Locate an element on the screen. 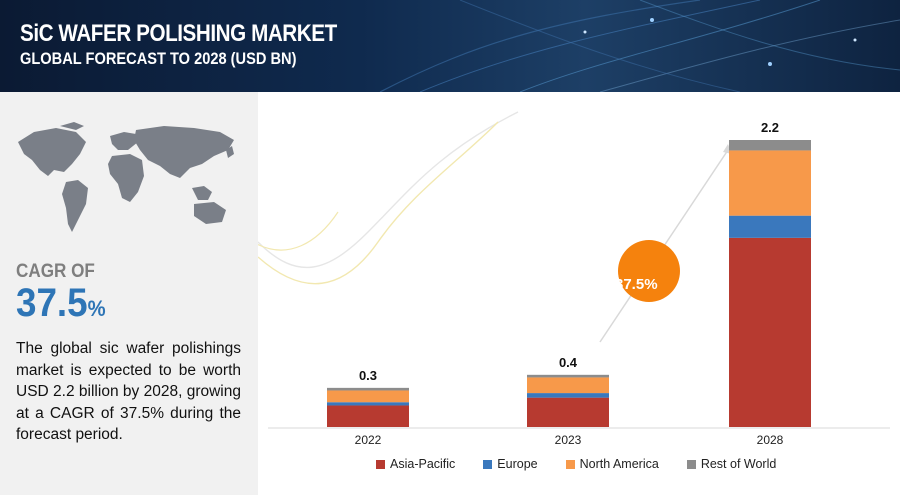  legend-label: Rest of World is located at coordinates (738, 464).